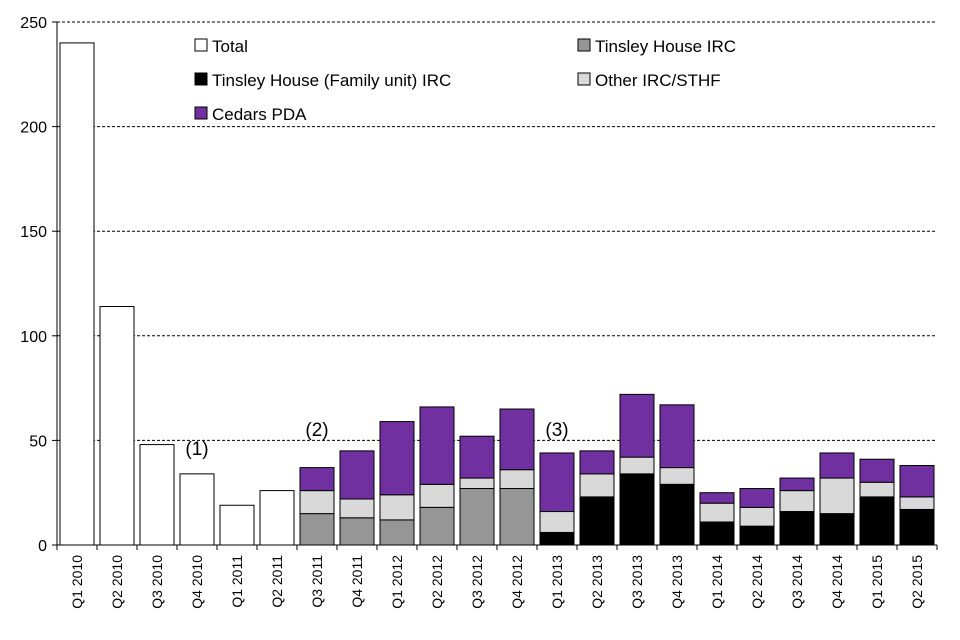 Image resolution: width=960 pixels, height=640 pixels. I want to click on x-tick-label-q4-2011: Q4 2011, so click(357, 581).